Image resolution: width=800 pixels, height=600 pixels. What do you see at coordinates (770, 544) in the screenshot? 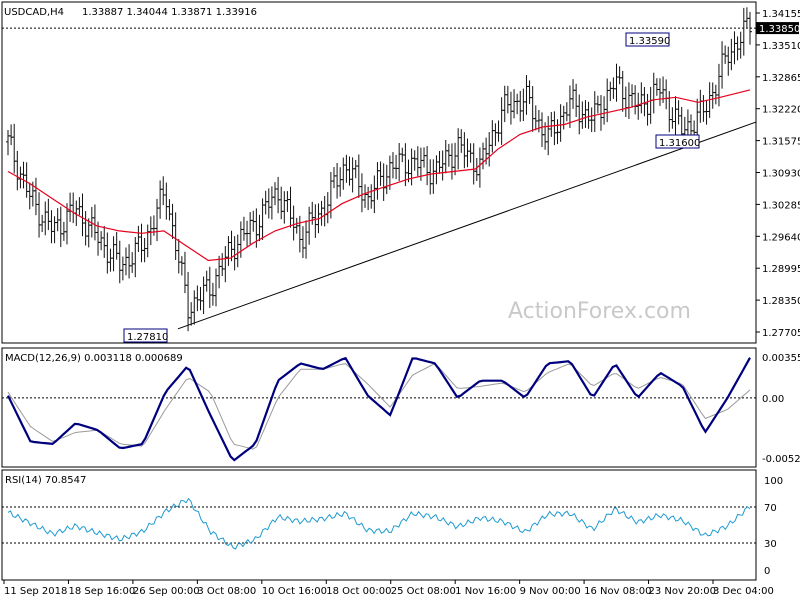
I see `rsi-y-tick-label: 30` at bounding box center [770, 544].